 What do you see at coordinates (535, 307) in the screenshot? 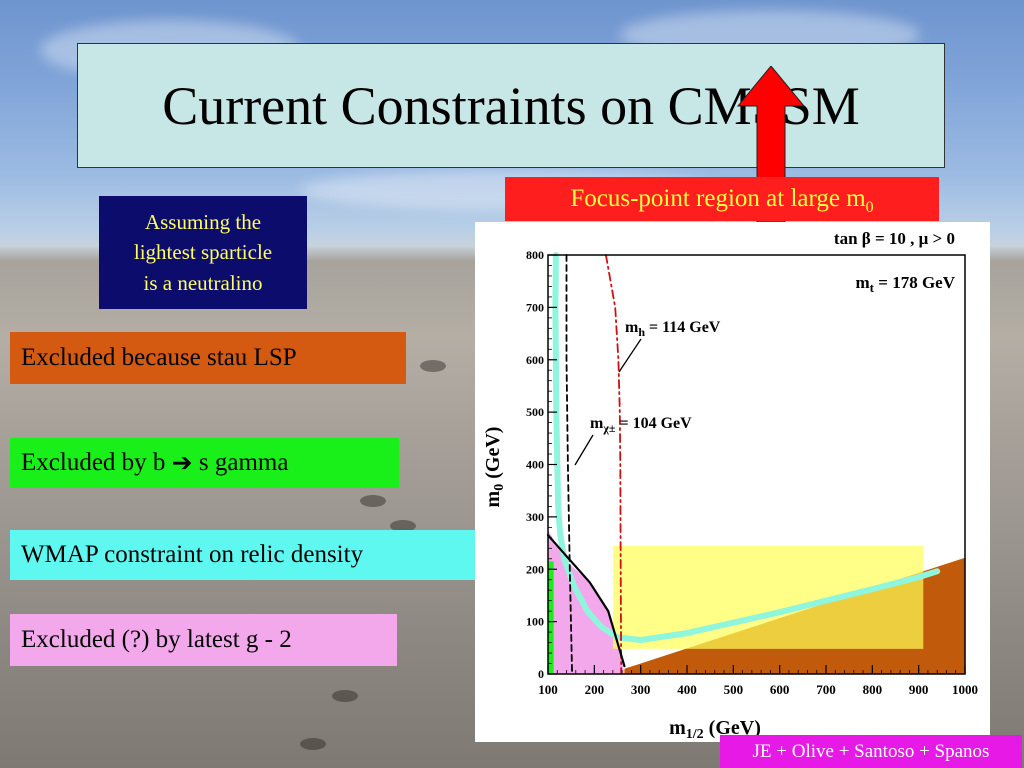
I see `y-tick-label: 700` at bounding box center [535, 307].